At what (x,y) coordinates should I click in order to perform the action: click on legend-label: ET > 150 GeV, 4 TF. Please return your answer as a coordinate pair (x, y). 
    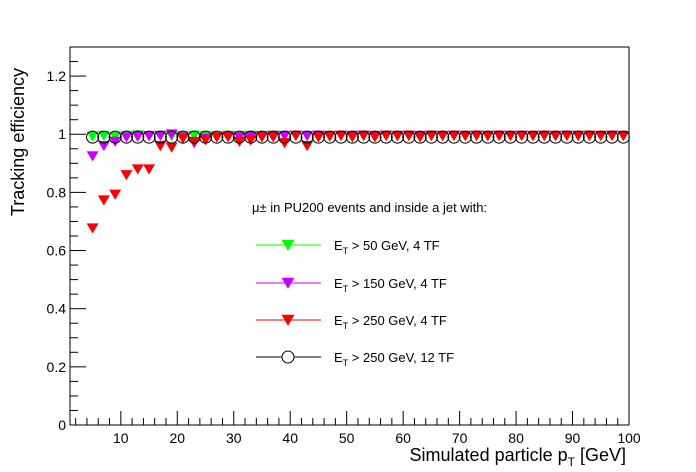
    Looking at the image, I should click on (390, 285).